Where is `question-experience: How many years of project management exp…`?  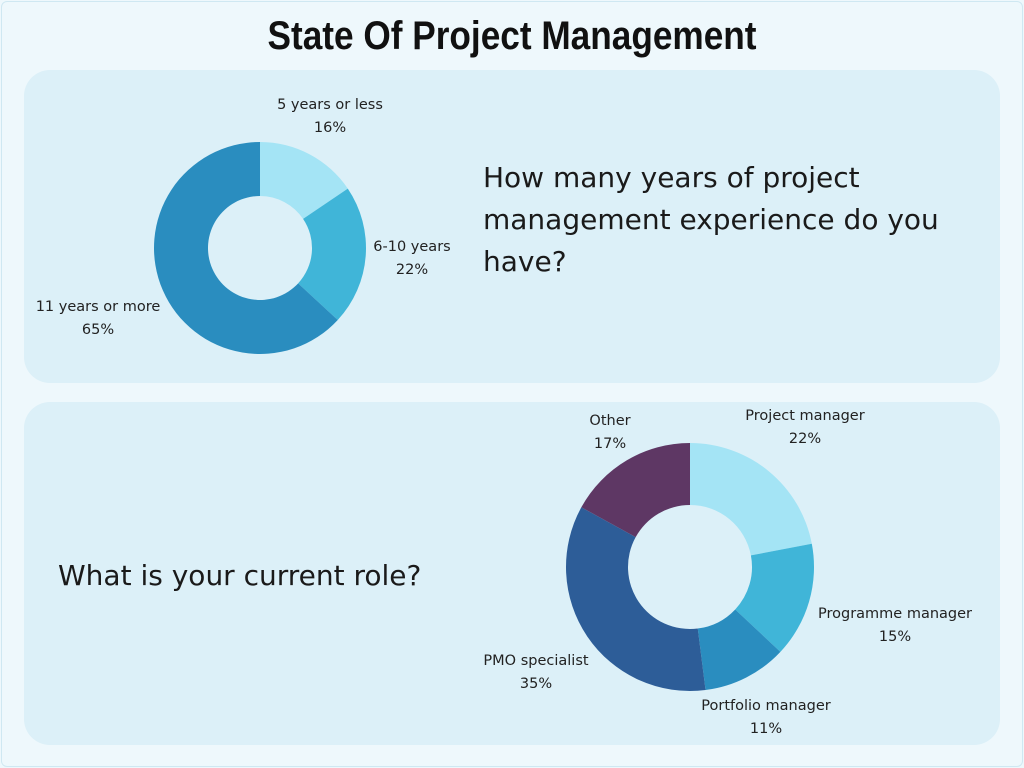
question-experience: How many years of project management exp… is located at coordinates (711, 219).